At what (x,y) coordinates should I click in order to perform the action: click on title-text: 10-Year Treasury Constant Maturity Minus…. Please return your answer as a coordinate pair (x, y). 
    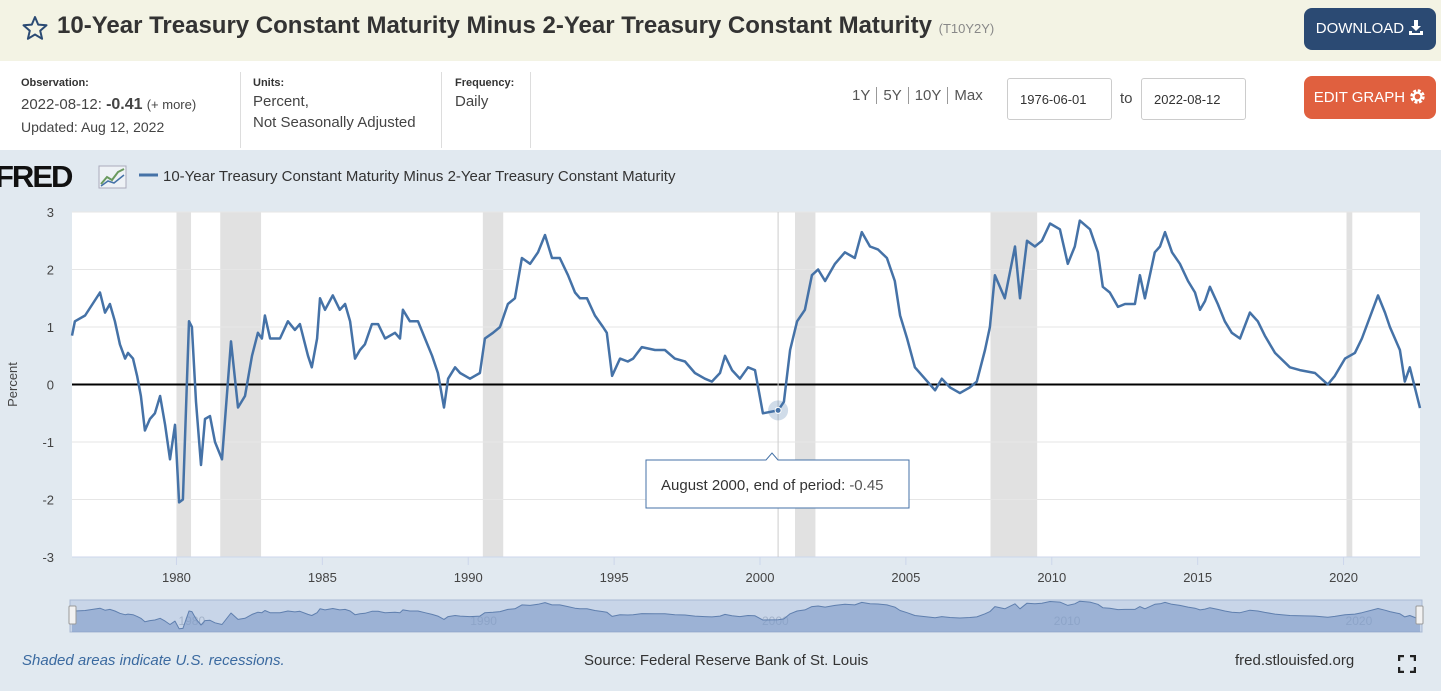
    Looking at the image, I should click on (494, 25).